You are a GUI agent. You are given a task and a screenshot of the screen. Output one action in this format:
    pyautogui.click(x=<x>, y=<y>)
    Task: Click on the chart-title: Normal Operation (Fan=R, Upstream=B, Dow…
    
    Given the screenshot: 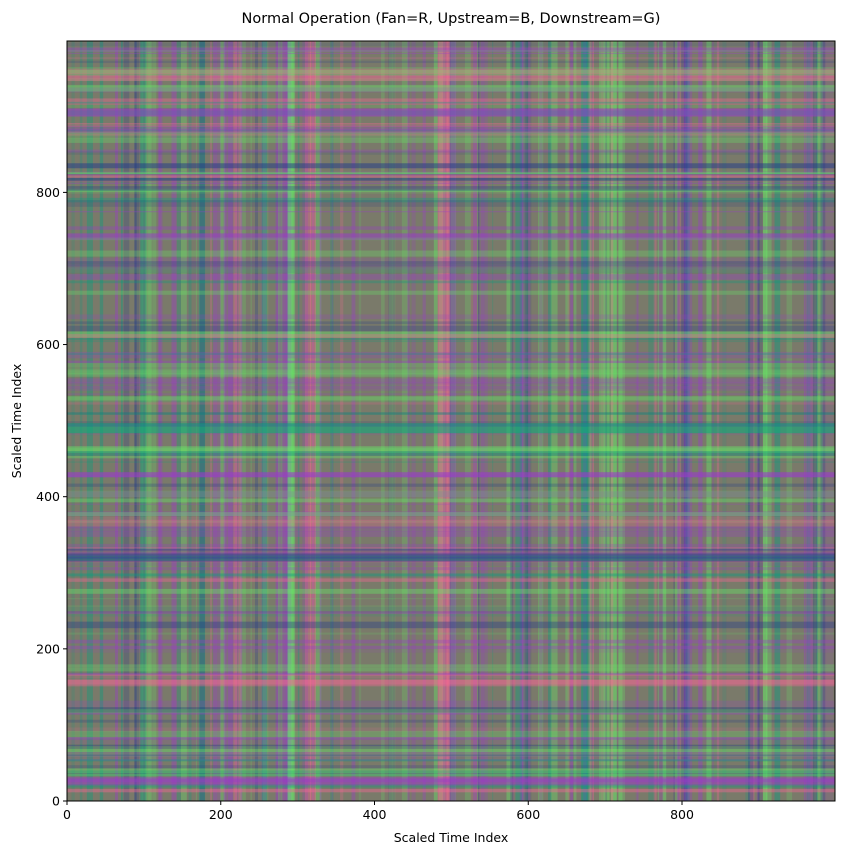 What is the action you would take?
    pyautogui.click(x=451, y=19)
    